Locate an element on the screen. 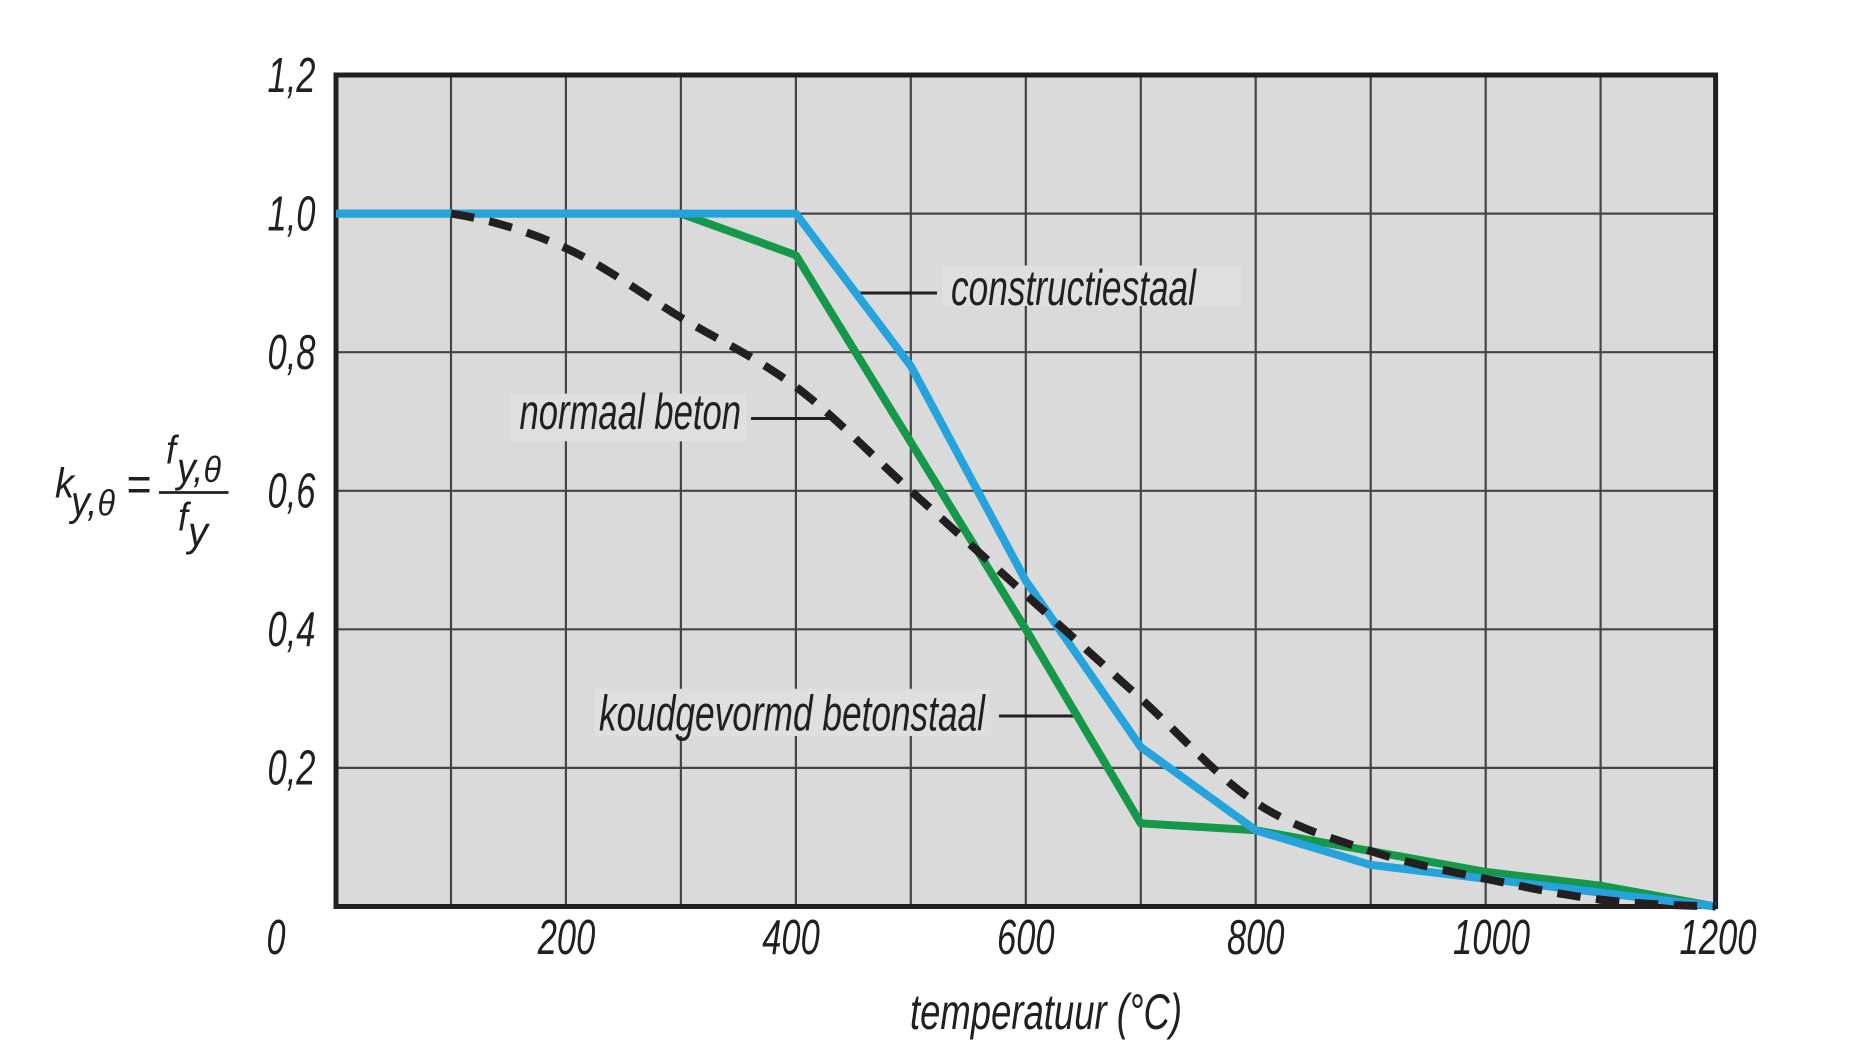 The image size is (1850, 1056). svg-text: temperatuur (°C) is located at coordinates (1046, 1012).